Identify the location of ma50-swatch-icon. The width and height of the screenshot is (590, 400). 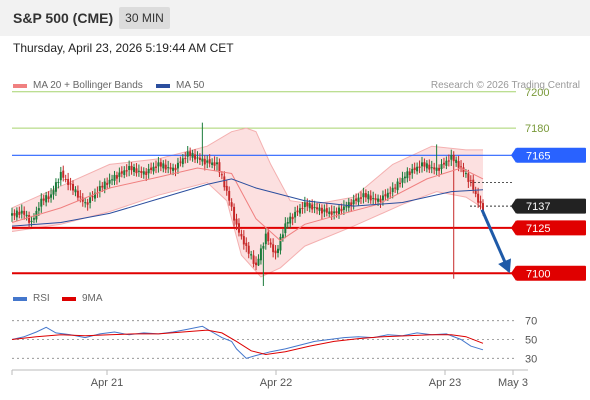
(163, 85).